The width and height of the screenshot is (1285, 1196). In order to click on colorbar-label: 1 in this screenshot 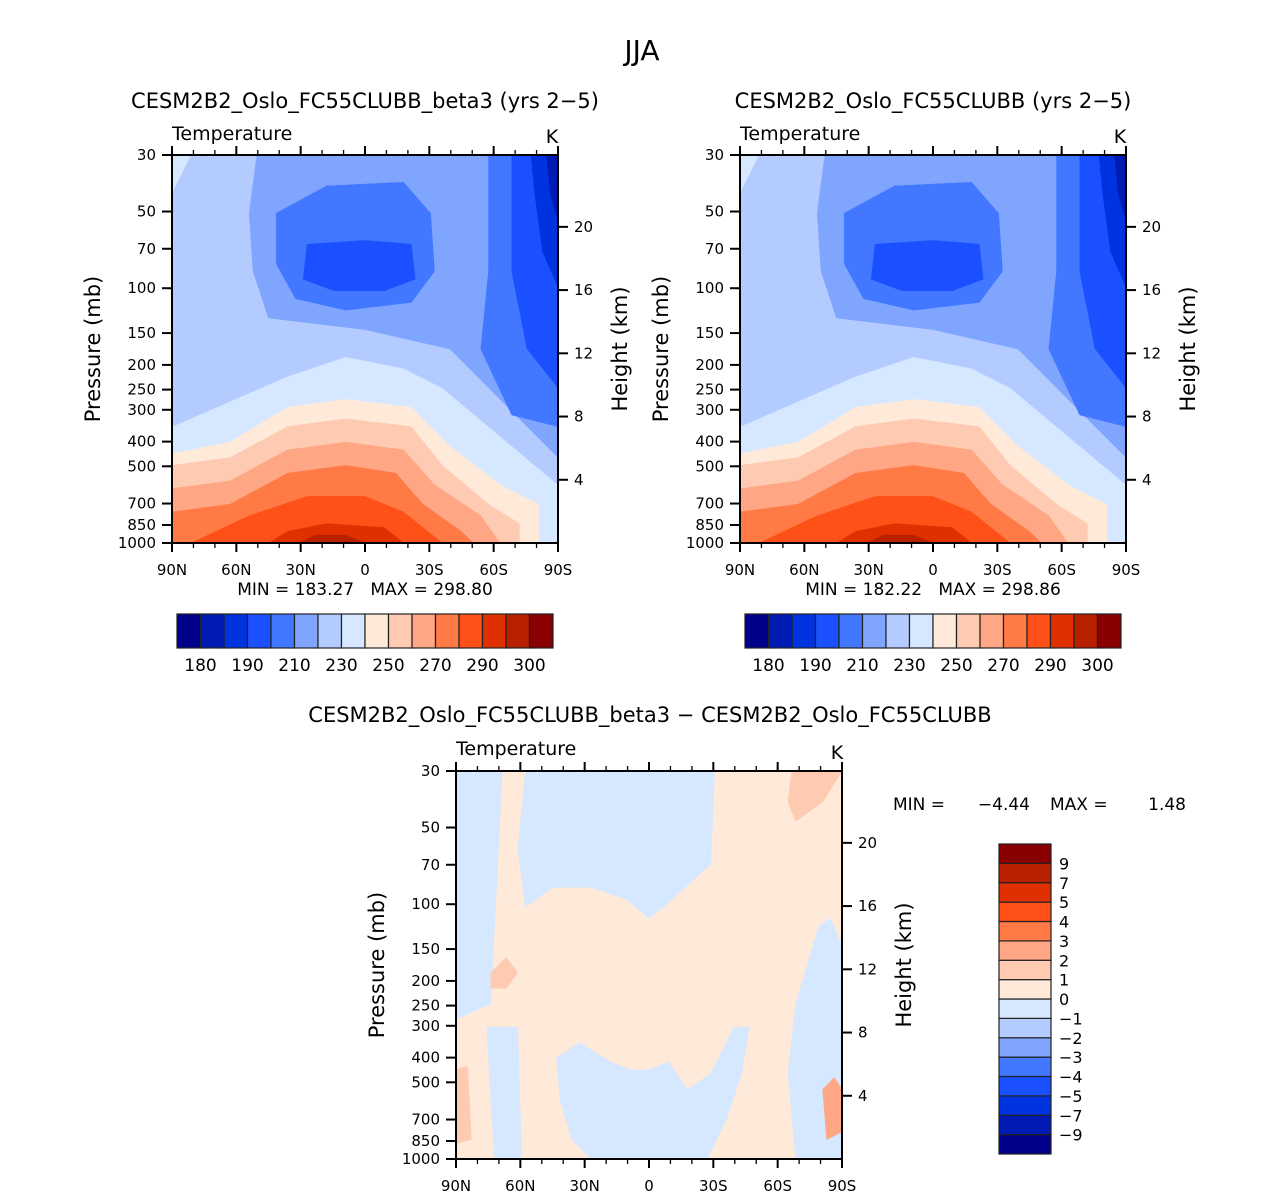, I will do `click(1064, 980)`.